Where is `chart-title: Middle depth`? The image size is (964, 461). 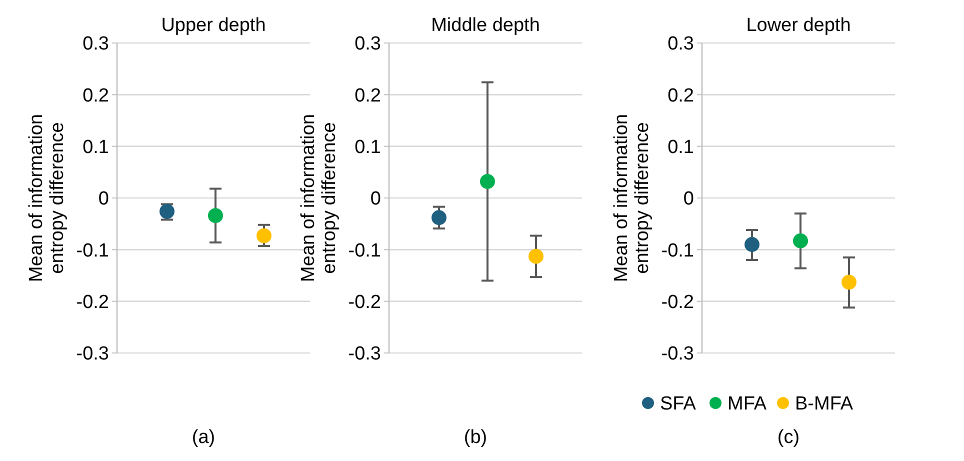 chart-title: Middle depth is located at coordinates (485, 25).